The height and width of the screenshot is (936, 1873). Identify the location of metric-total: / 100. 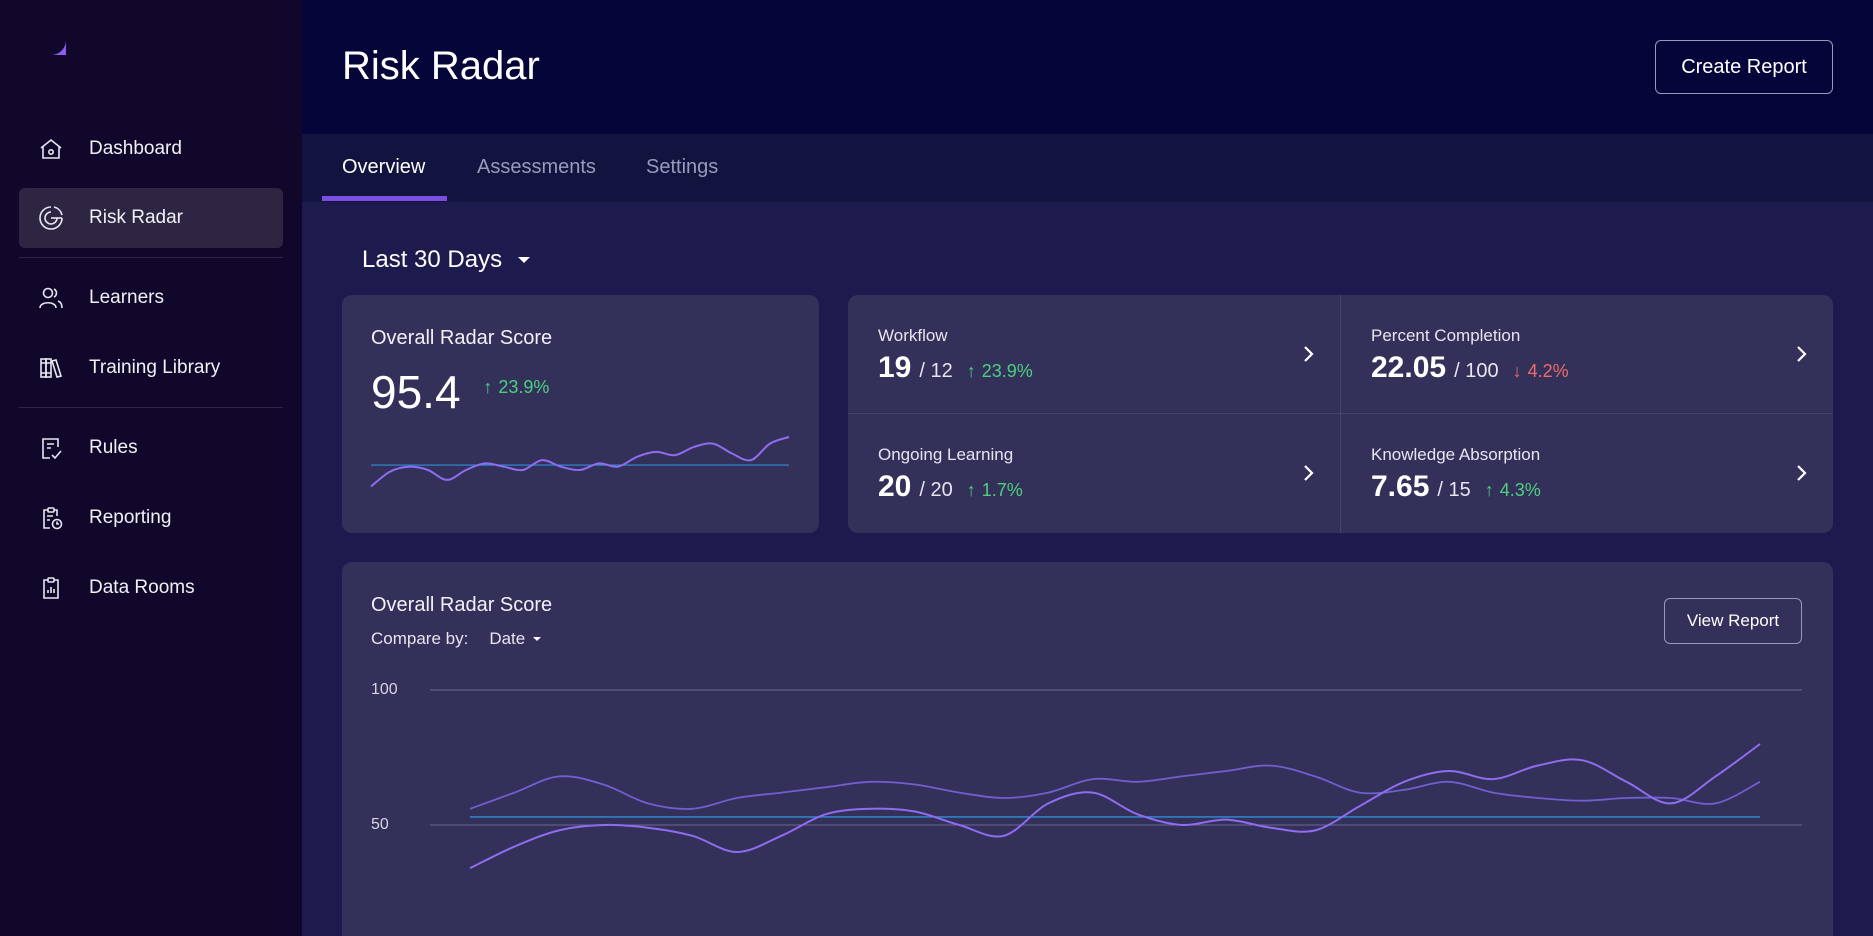
(1476, 371).